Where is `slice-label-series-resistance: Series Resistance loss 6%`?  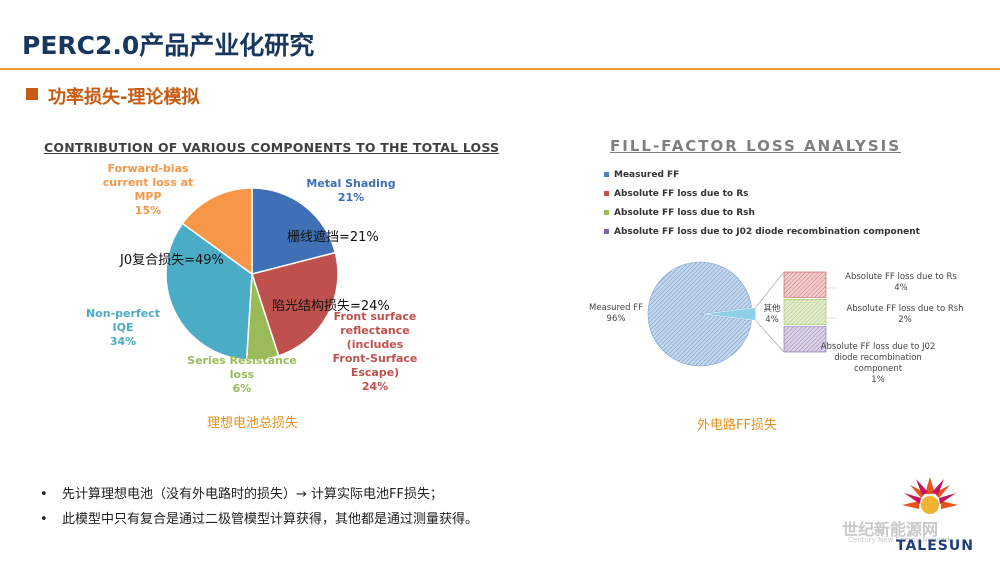
slice-label-series-resistance: Series Resistance loss 6% is located at coordinates (242, 375).